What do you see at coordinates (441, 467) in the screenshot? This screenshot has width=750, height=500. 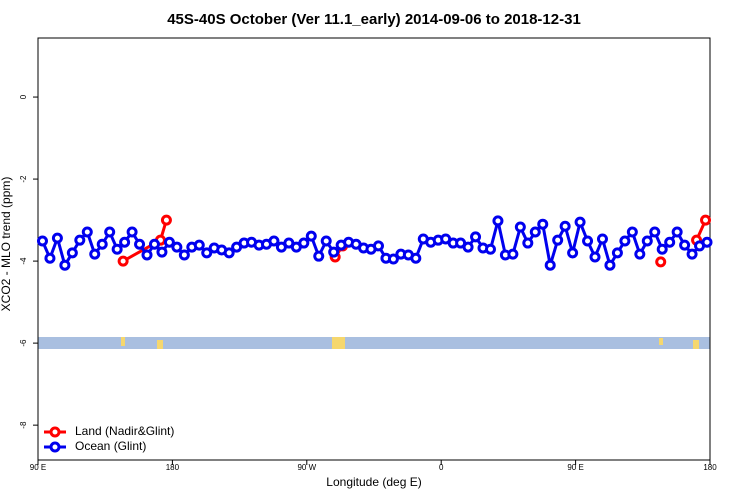 I see `x-tick-label: 0` at bounding box center [441, 467].